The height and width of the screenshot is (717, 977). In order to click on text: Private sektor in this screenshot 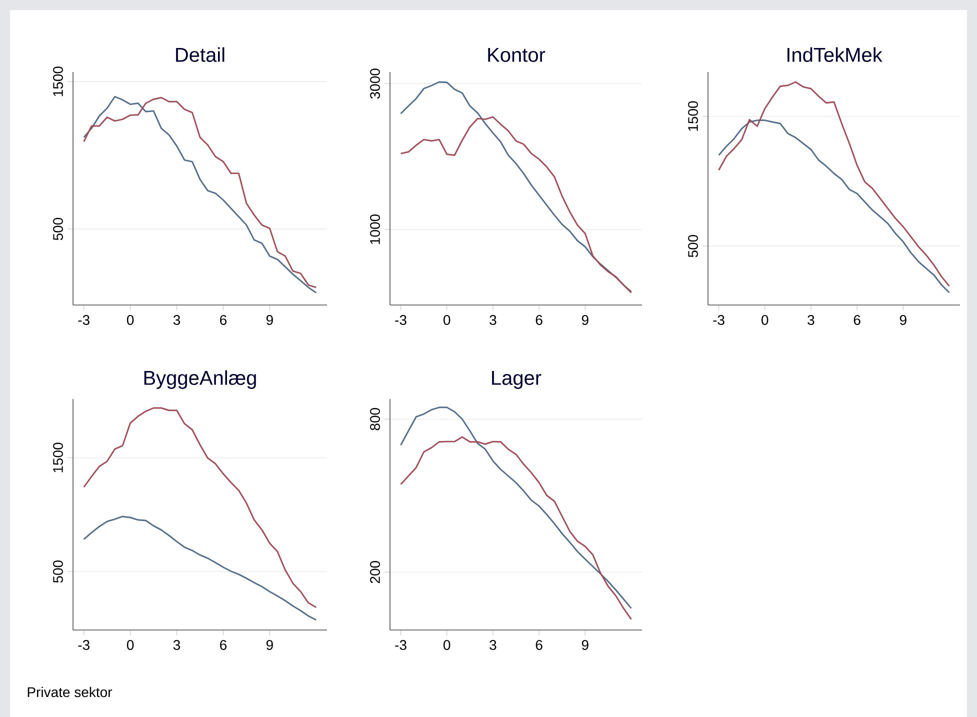, I will do `click(70, 692)`.